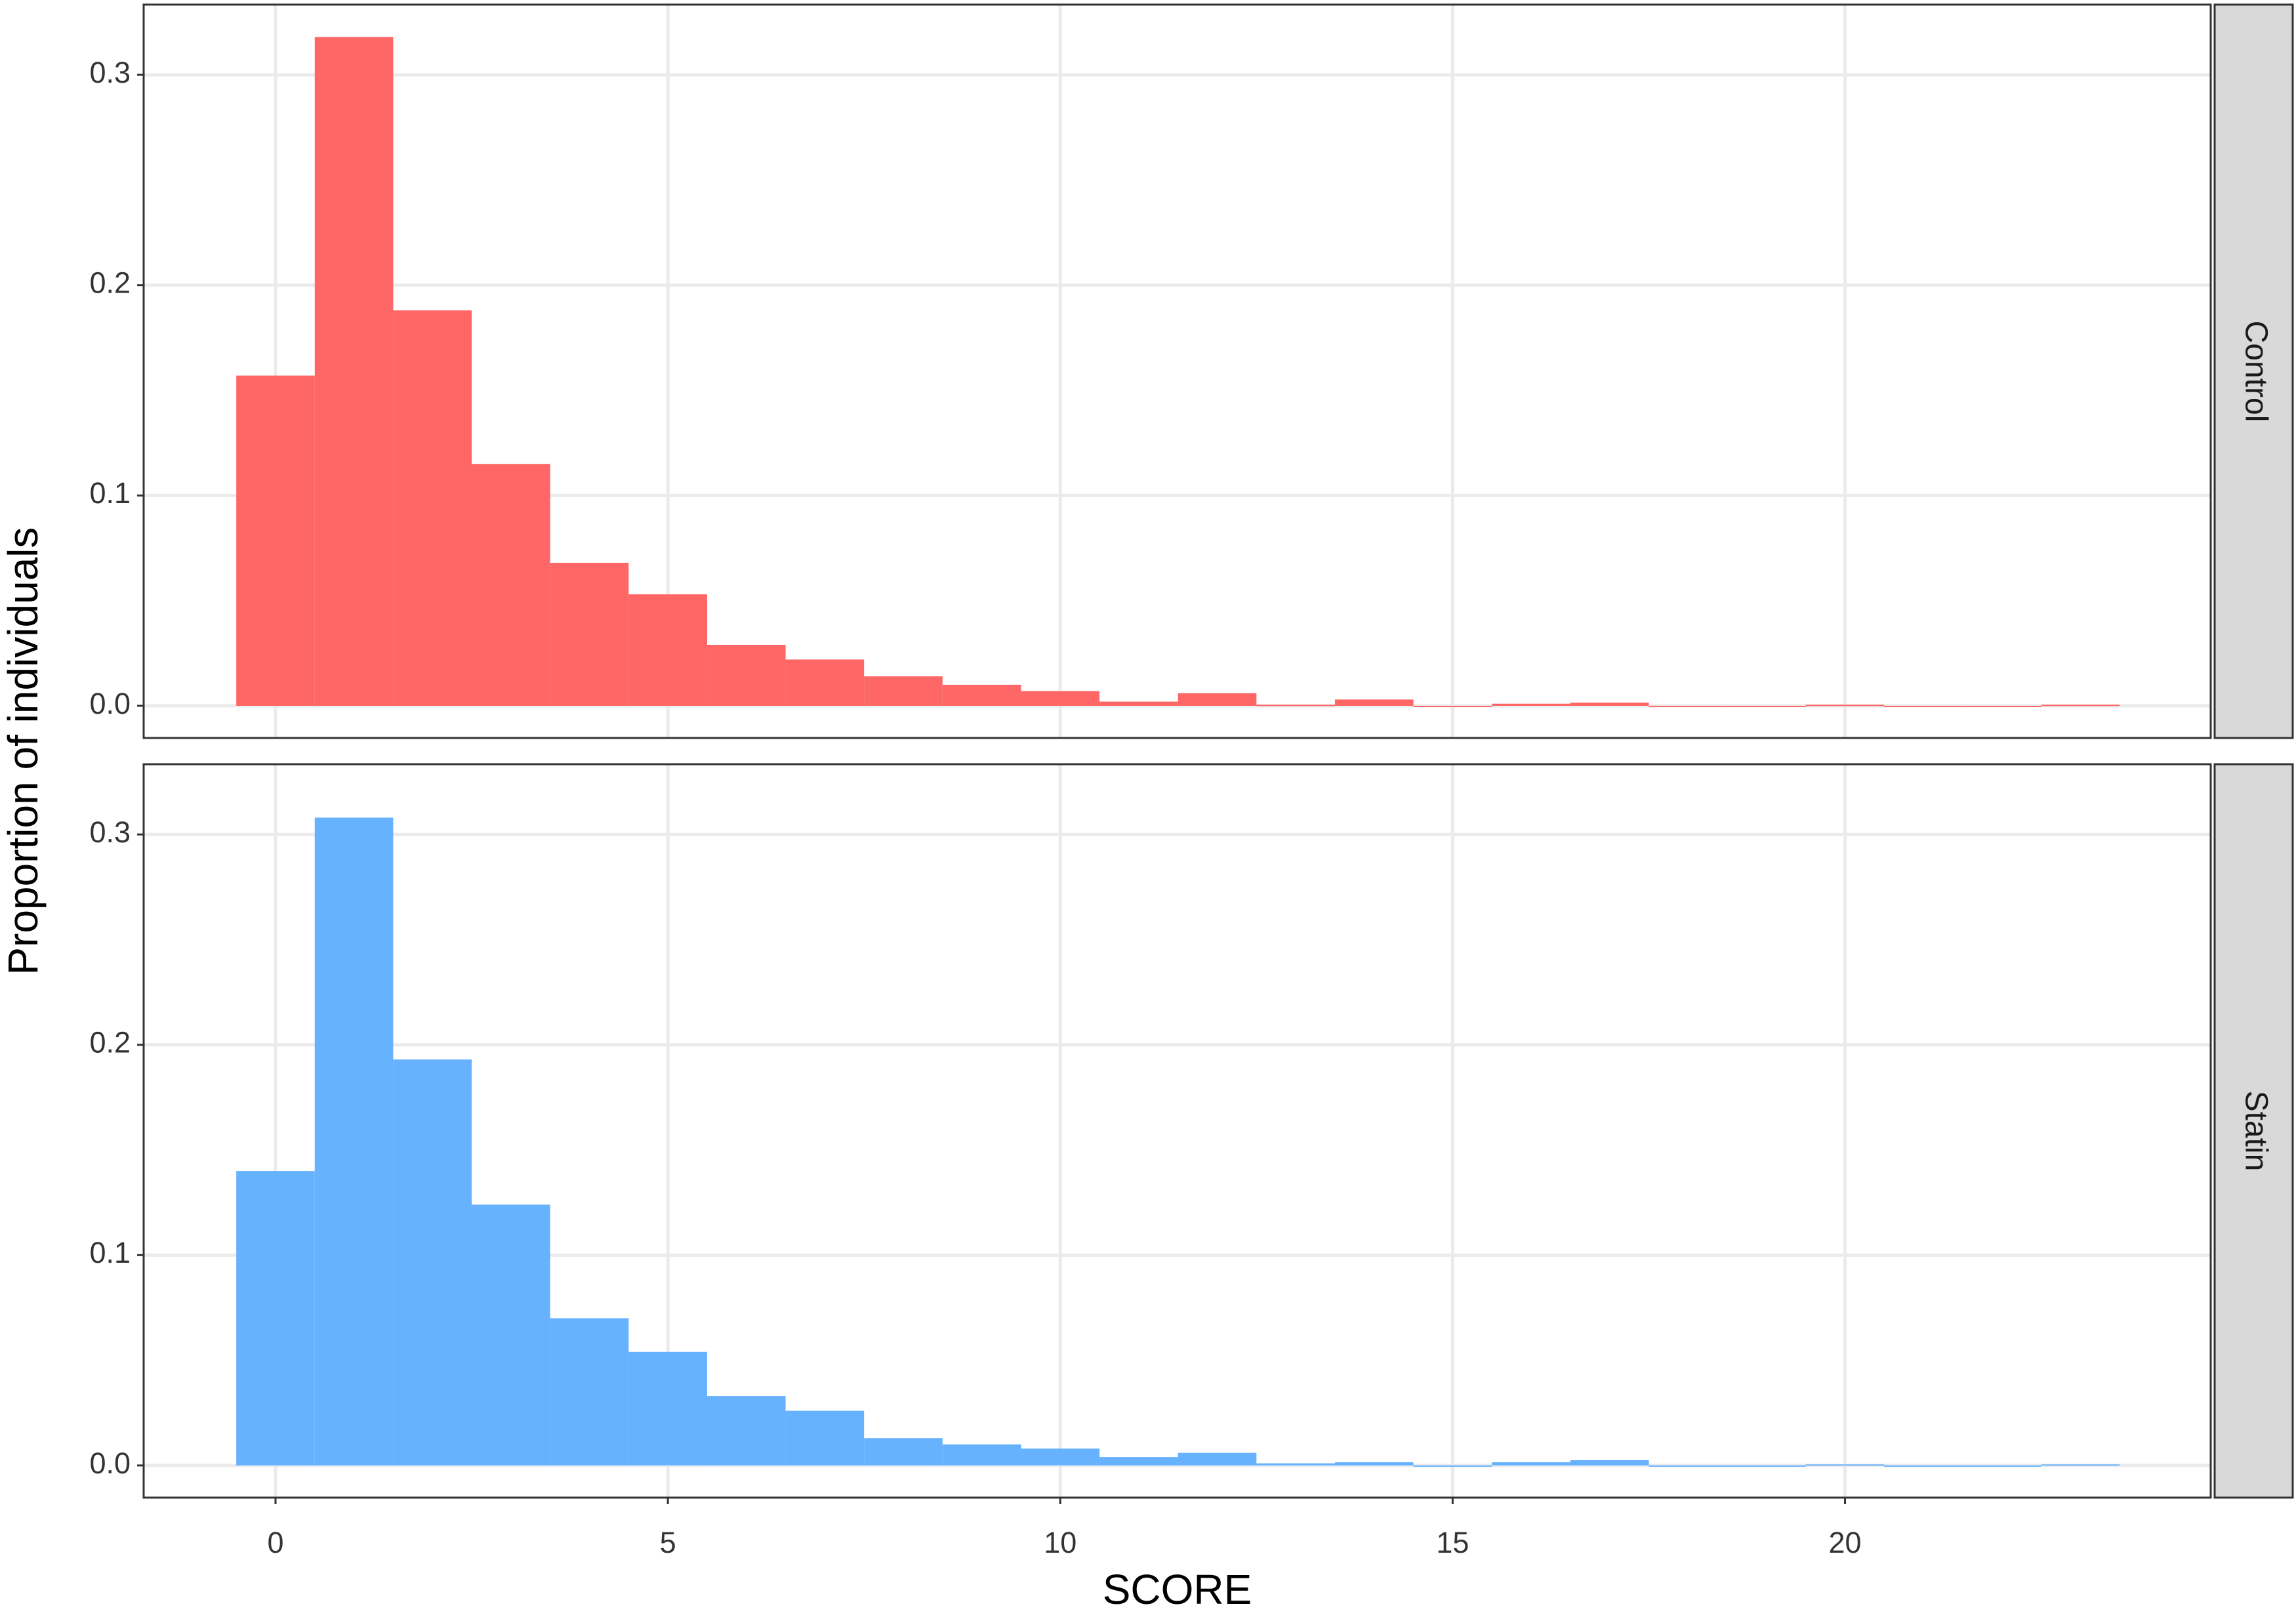  I want to click on x-axis-title: SCORE, so click(1177, 1589).